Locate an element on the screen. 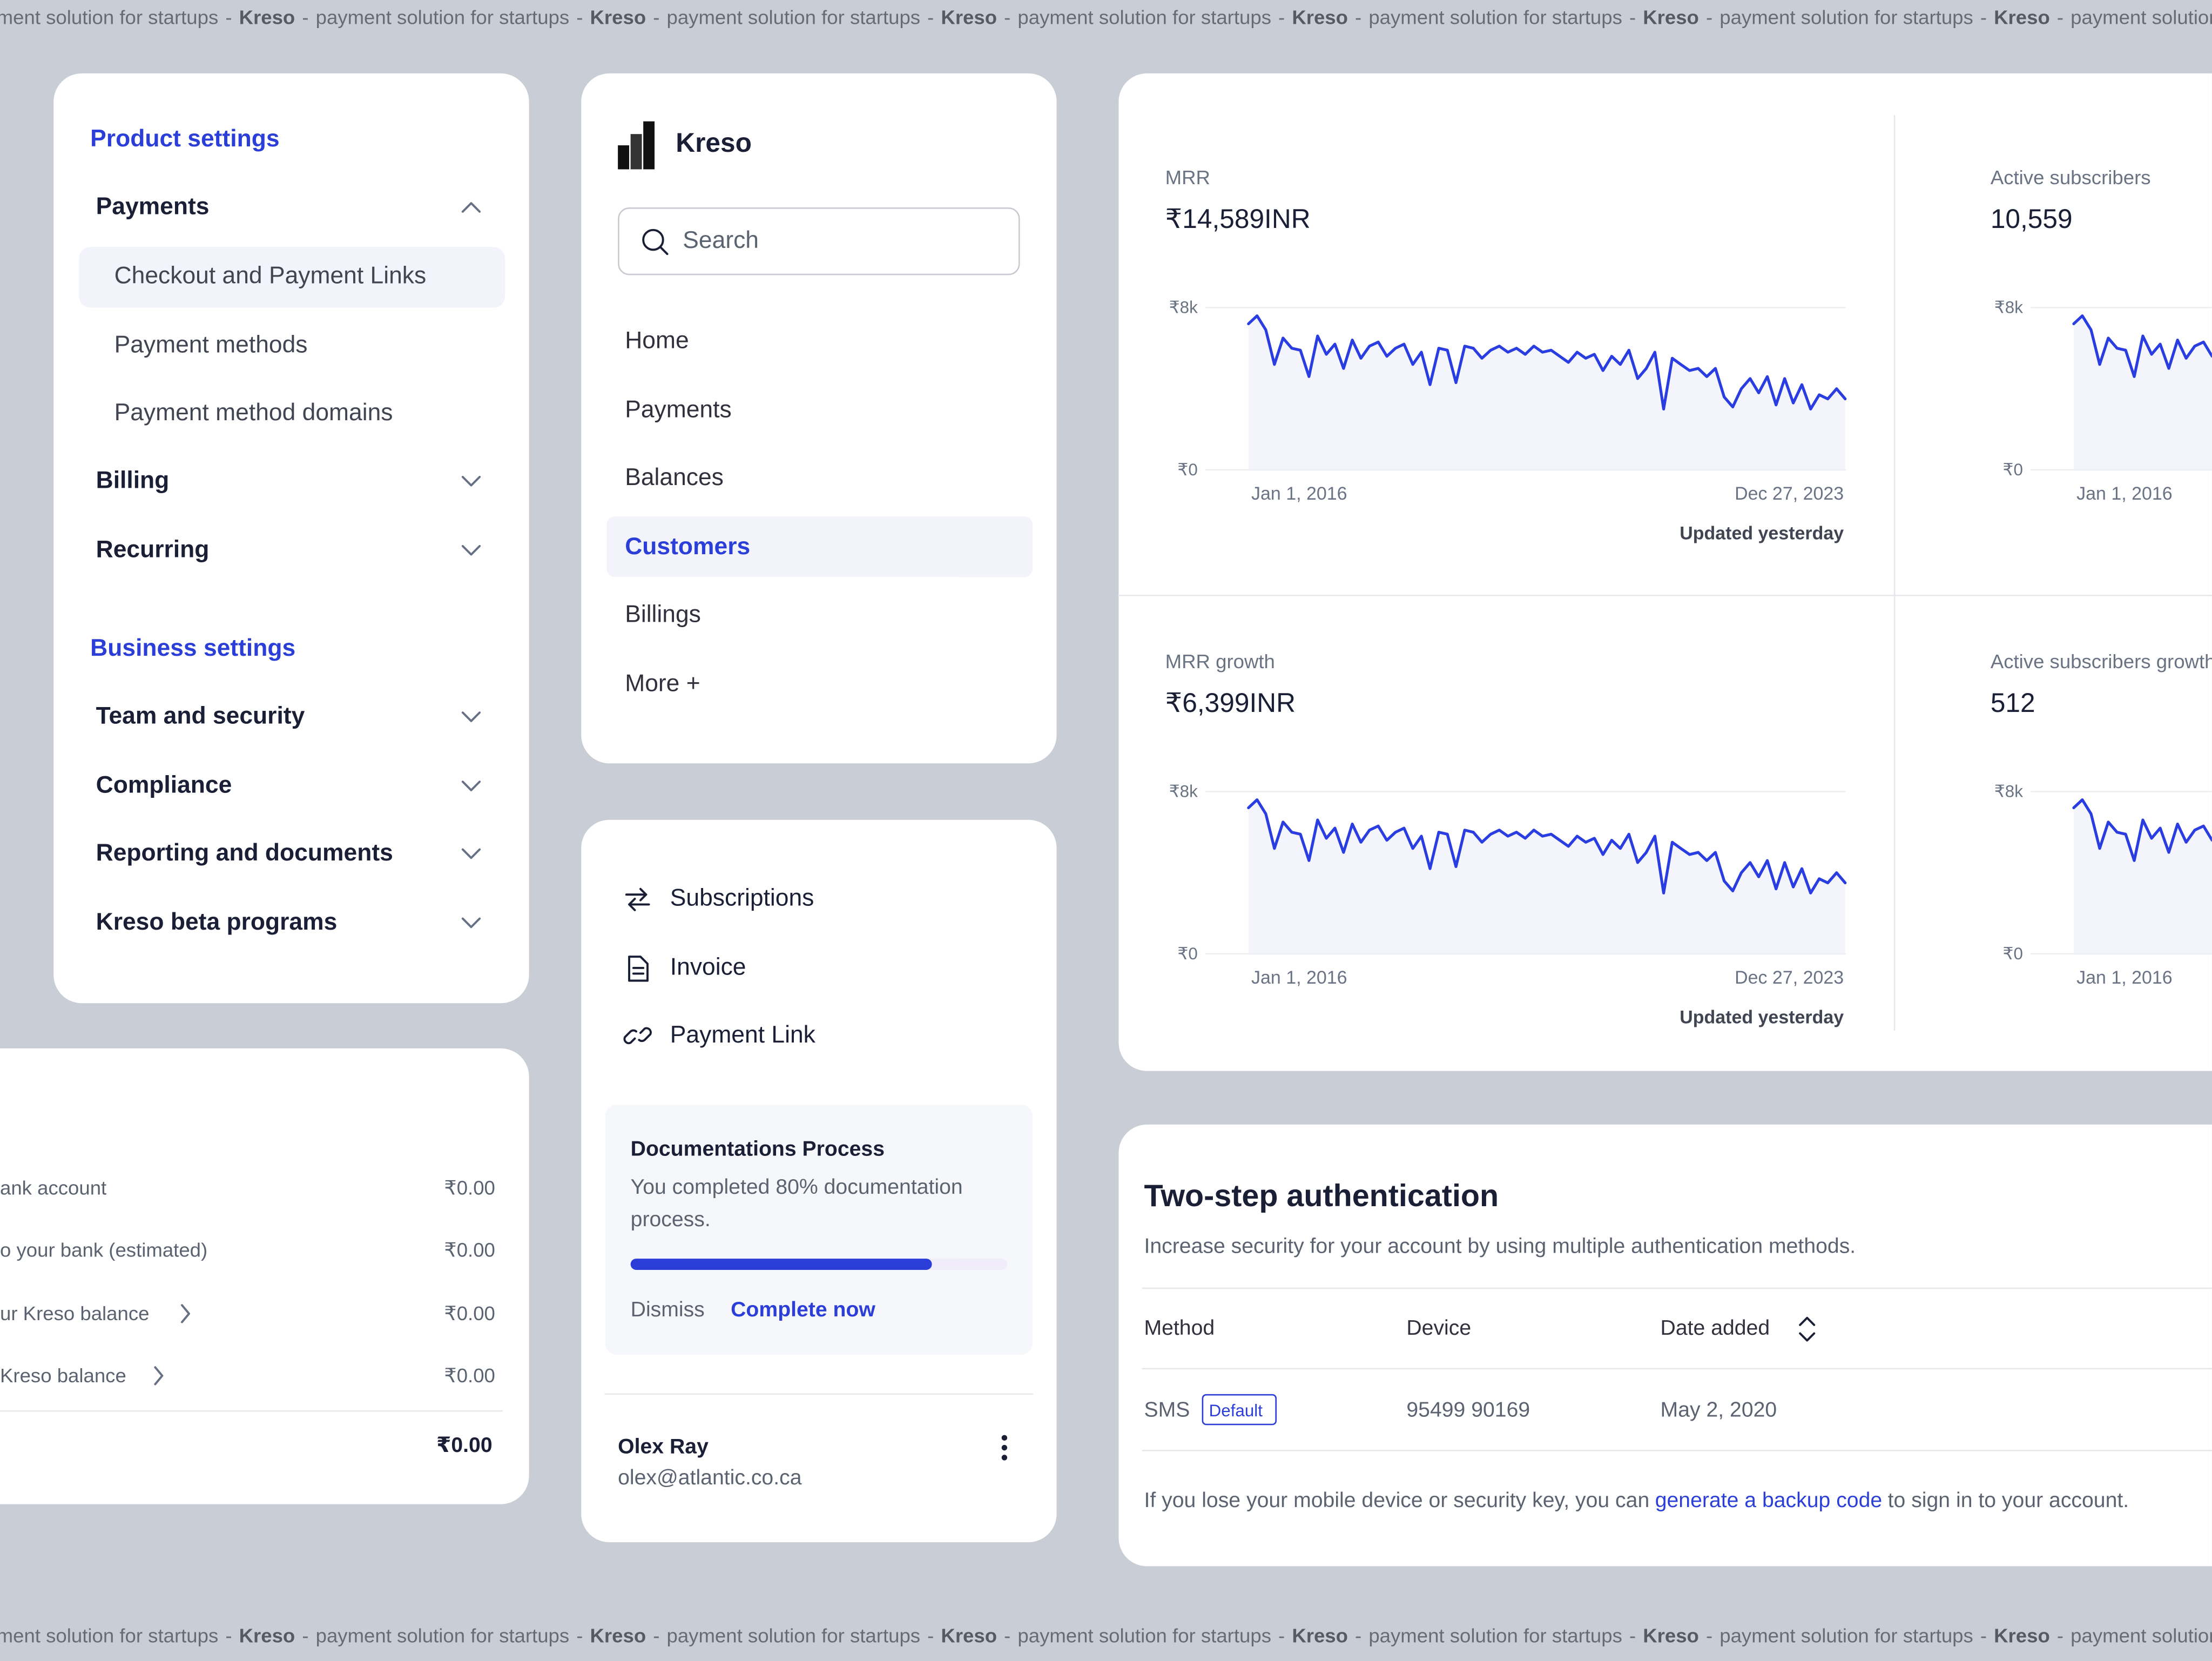  nav-item: Balances is located at coordinates (674, 477).